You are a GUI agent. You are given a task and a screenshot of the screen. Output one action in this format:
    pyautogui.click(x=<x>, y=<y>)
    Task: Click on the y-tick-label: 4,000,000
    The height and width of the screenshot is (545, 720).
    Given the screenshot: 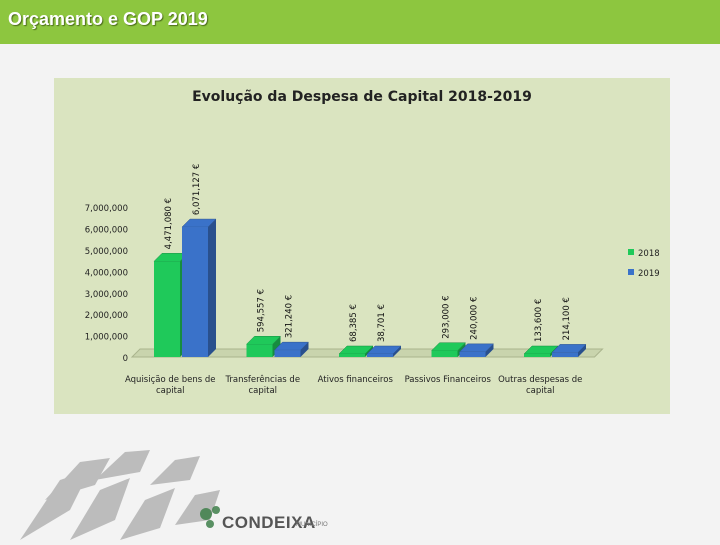 What is the action you would take?
    pyautogui.click(x=106, y=273)
    